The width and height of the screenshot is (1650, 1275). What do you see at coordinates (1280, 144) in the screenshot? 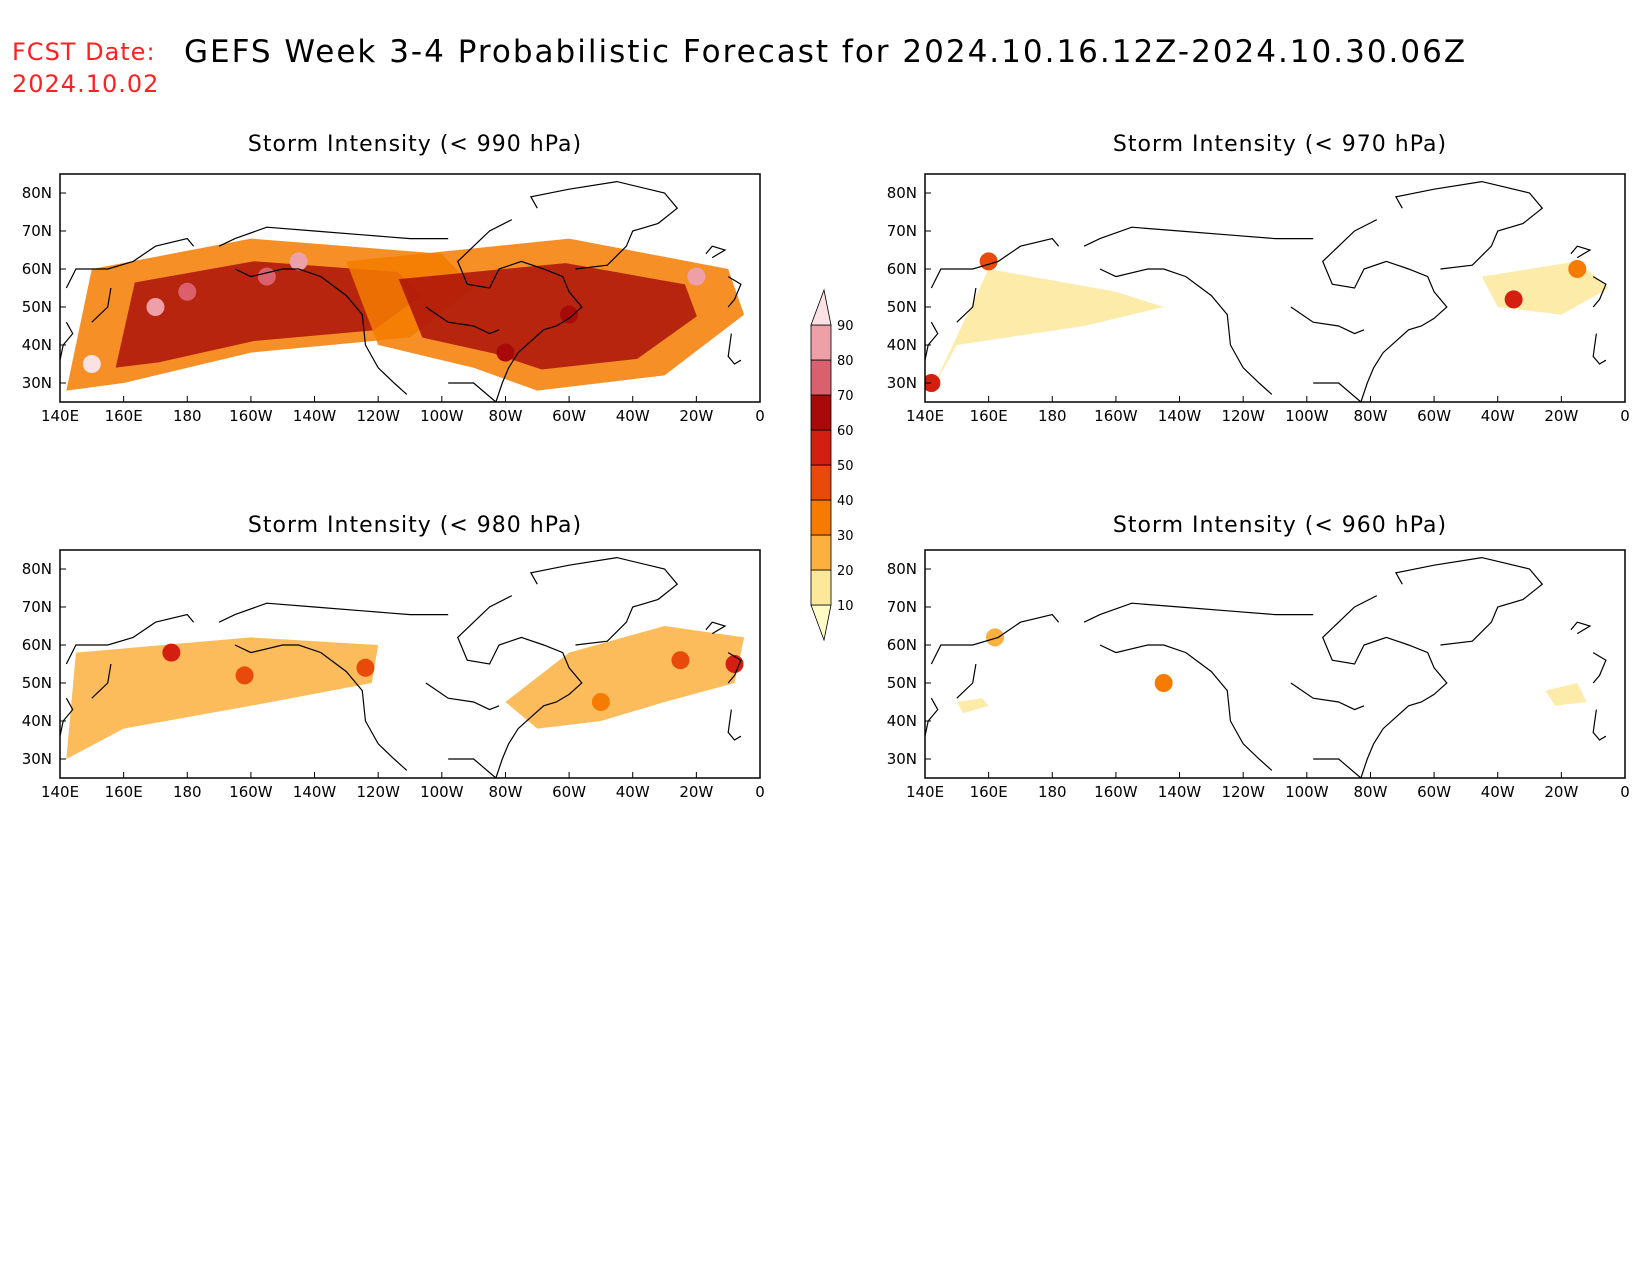
I see `panel-title-970: Storm Intensity (< 970 hPa)` at bounding box center [1280, 144].